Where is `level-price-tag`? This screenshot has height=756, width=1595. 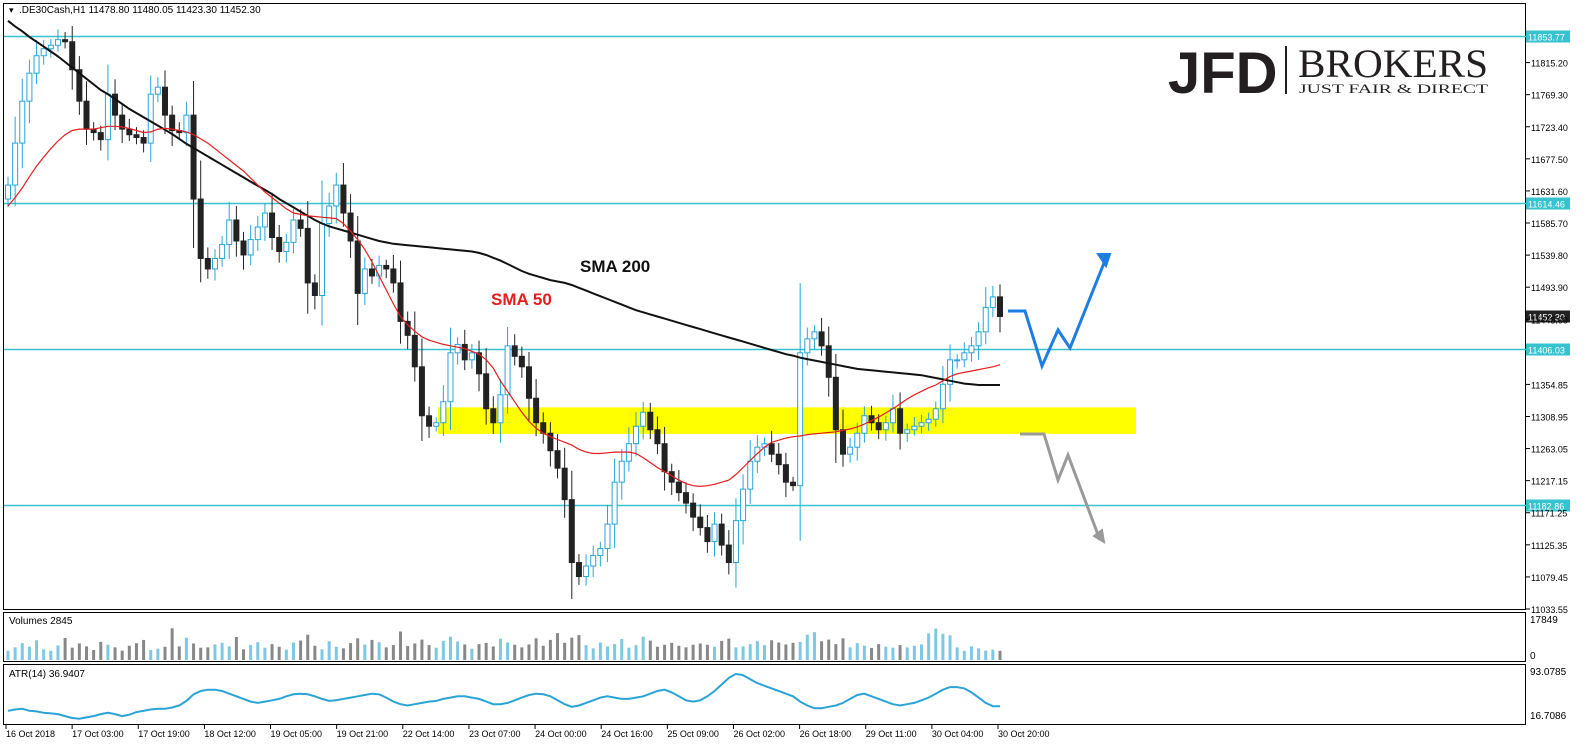 level-price-tag is located at coordinates (1548, 505).